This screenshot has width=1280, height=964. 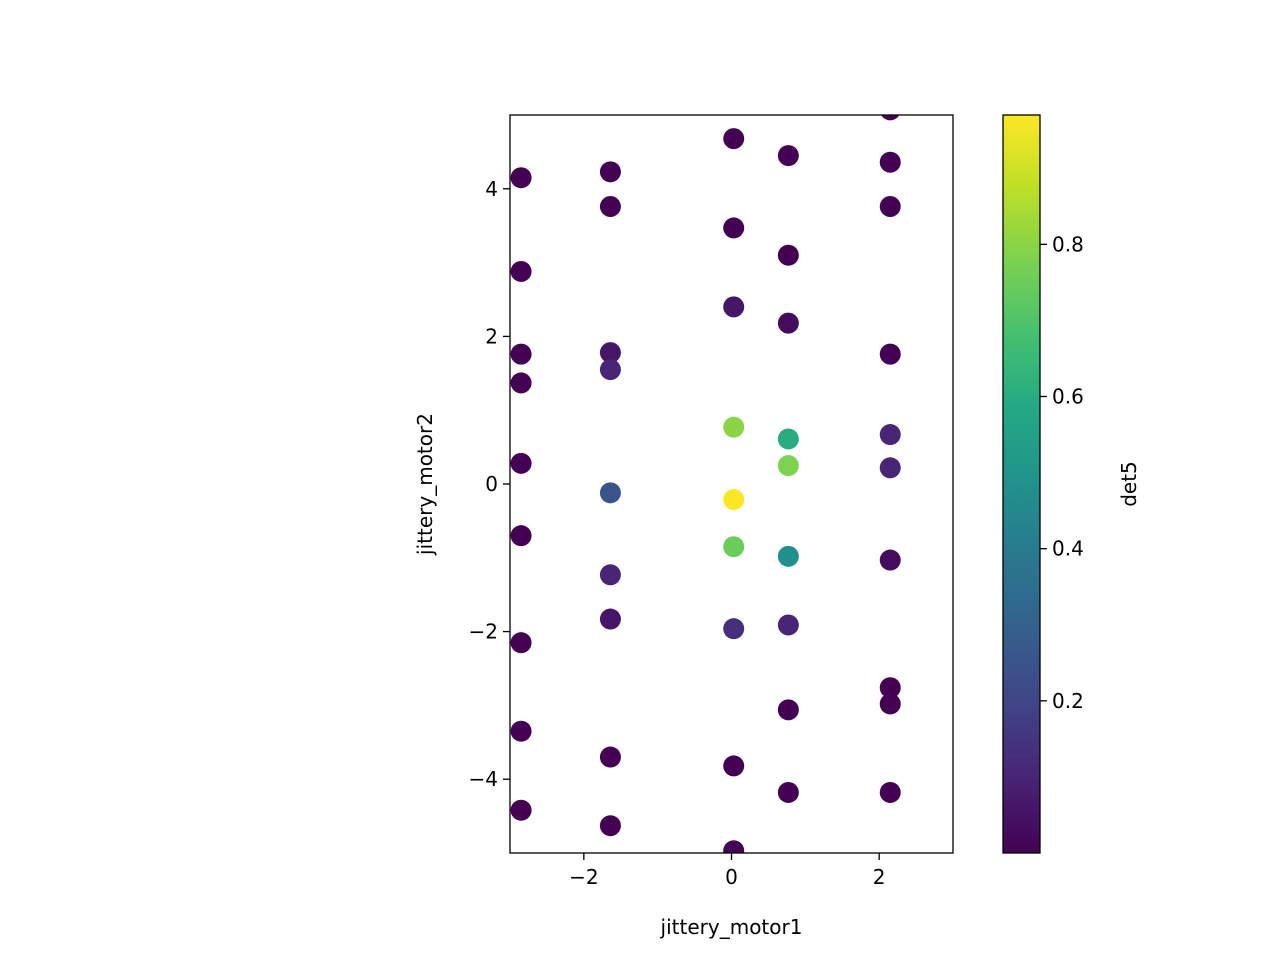 What do you see at coordinates (491, 189) in the screenshot?
I see `y-tick-label: 4` at bounding box center [491, 189].